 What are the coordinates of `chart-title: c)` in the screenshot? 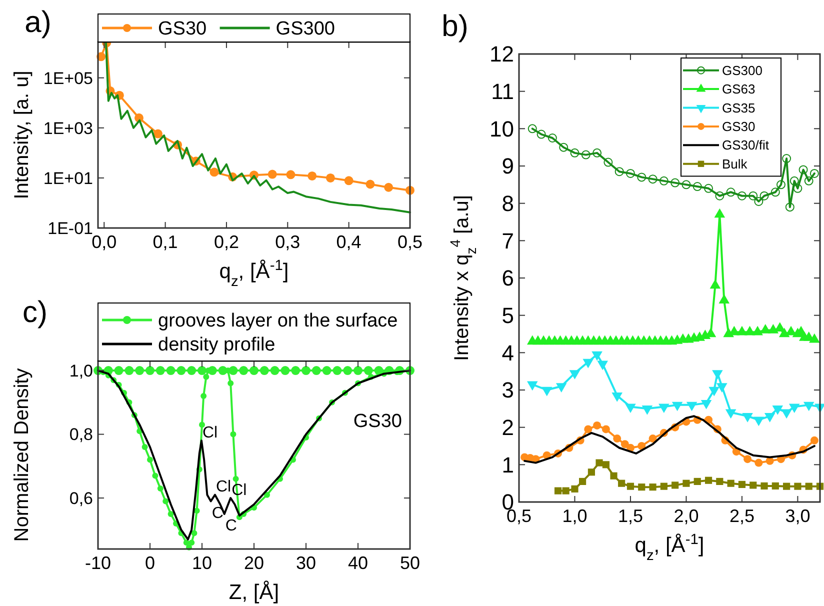 It's located at (35, 312).